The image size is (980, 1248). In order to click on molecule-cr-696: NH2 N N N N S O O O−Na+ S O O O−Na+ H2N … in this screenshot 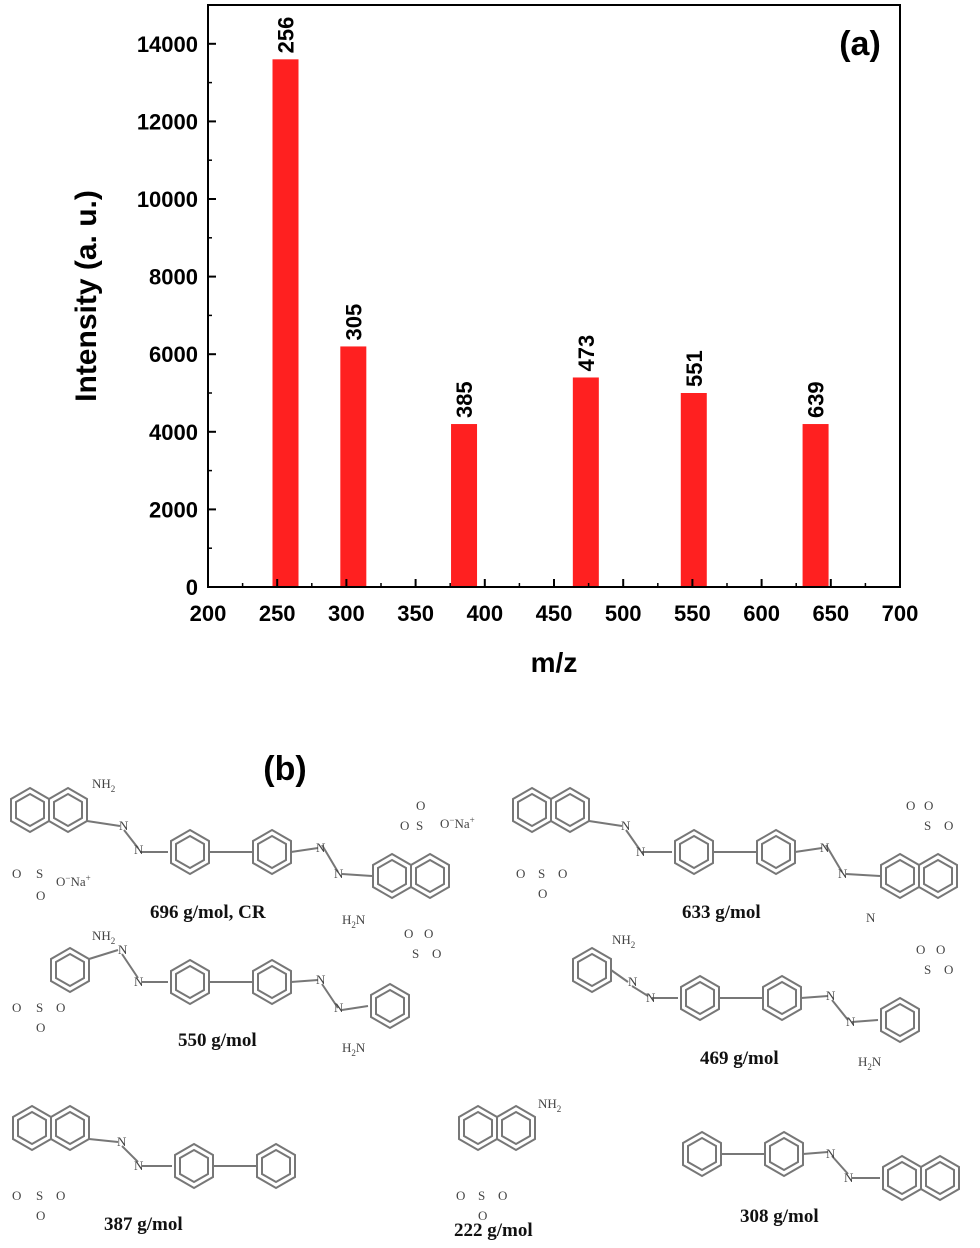, I will do `click(242, 853)`.